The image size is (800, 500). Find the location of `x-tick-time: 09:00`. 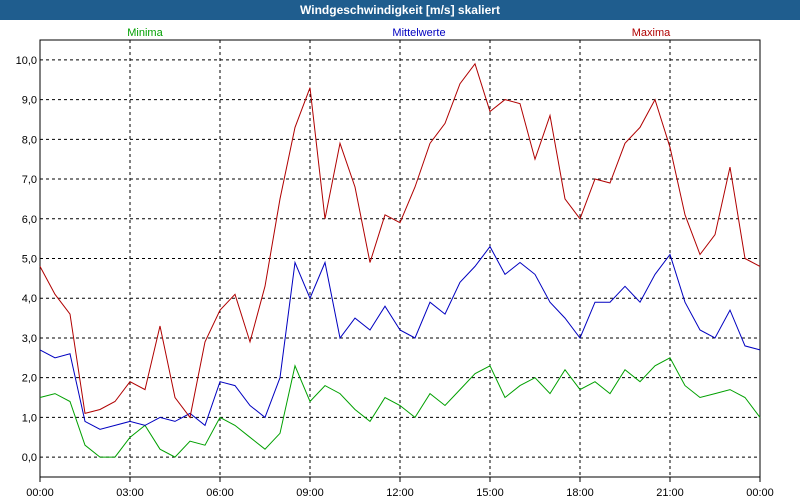

x-tick-time: 09:00 is located at coordinates (310, 493).